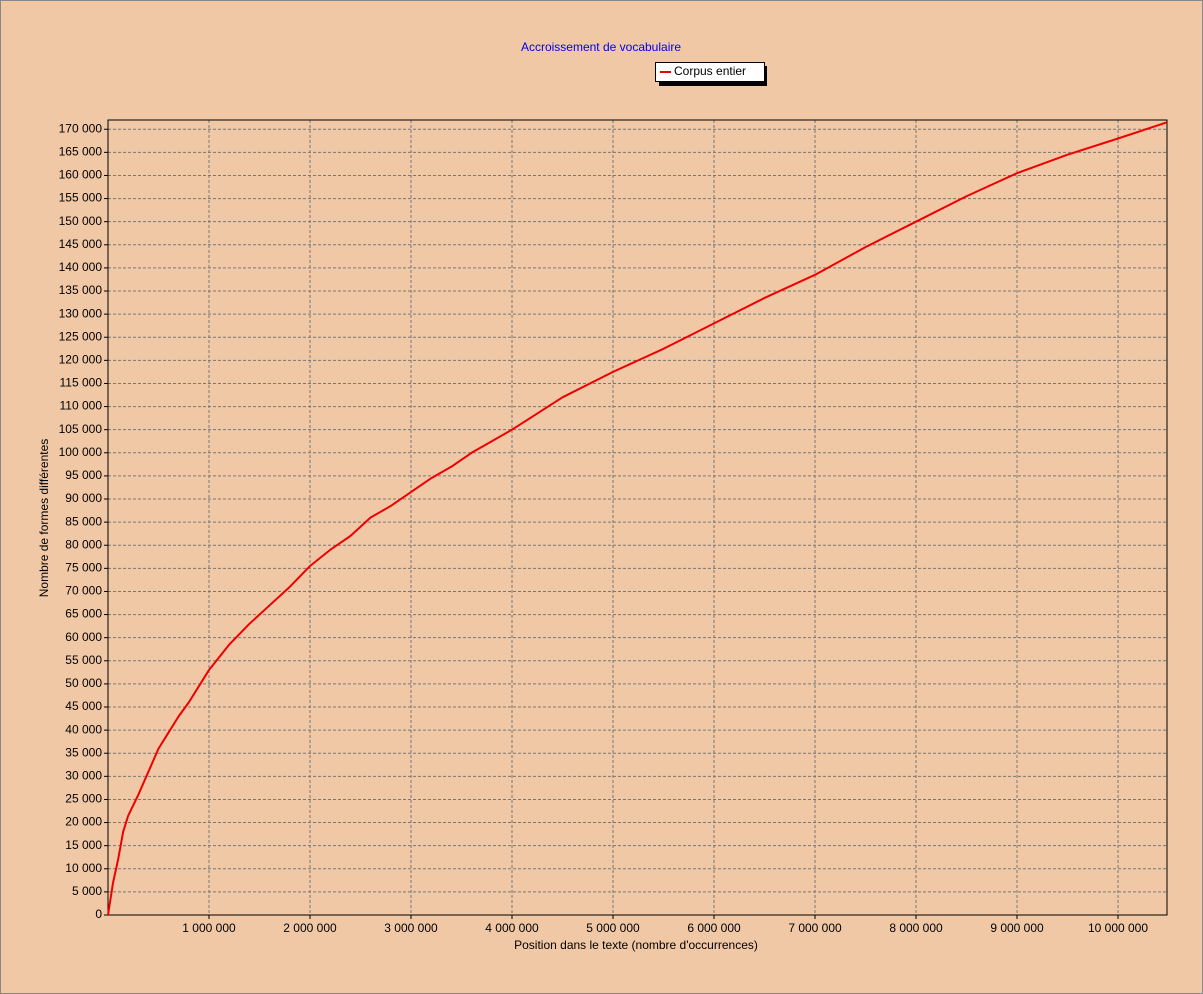 The width and height of the screenshot is (1203, 994). Describe the element at coordinates (83, 776) in the screenshot. I see `y-tick-label: 30 000` at that location.